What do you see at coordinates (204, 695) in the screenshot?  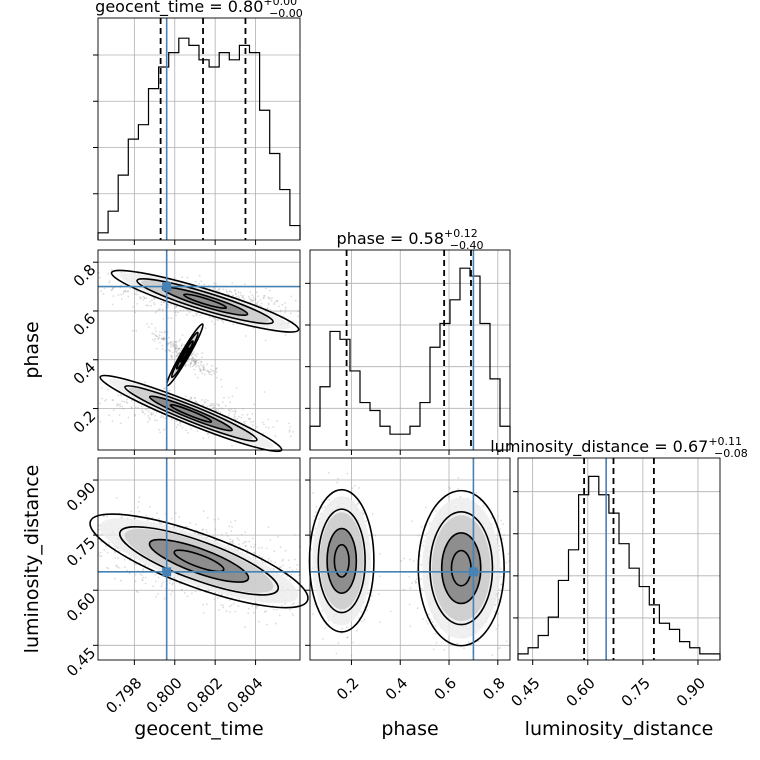 I see `x-tick-label-geocent_time: 0.802` at bounding box center [204, 695].